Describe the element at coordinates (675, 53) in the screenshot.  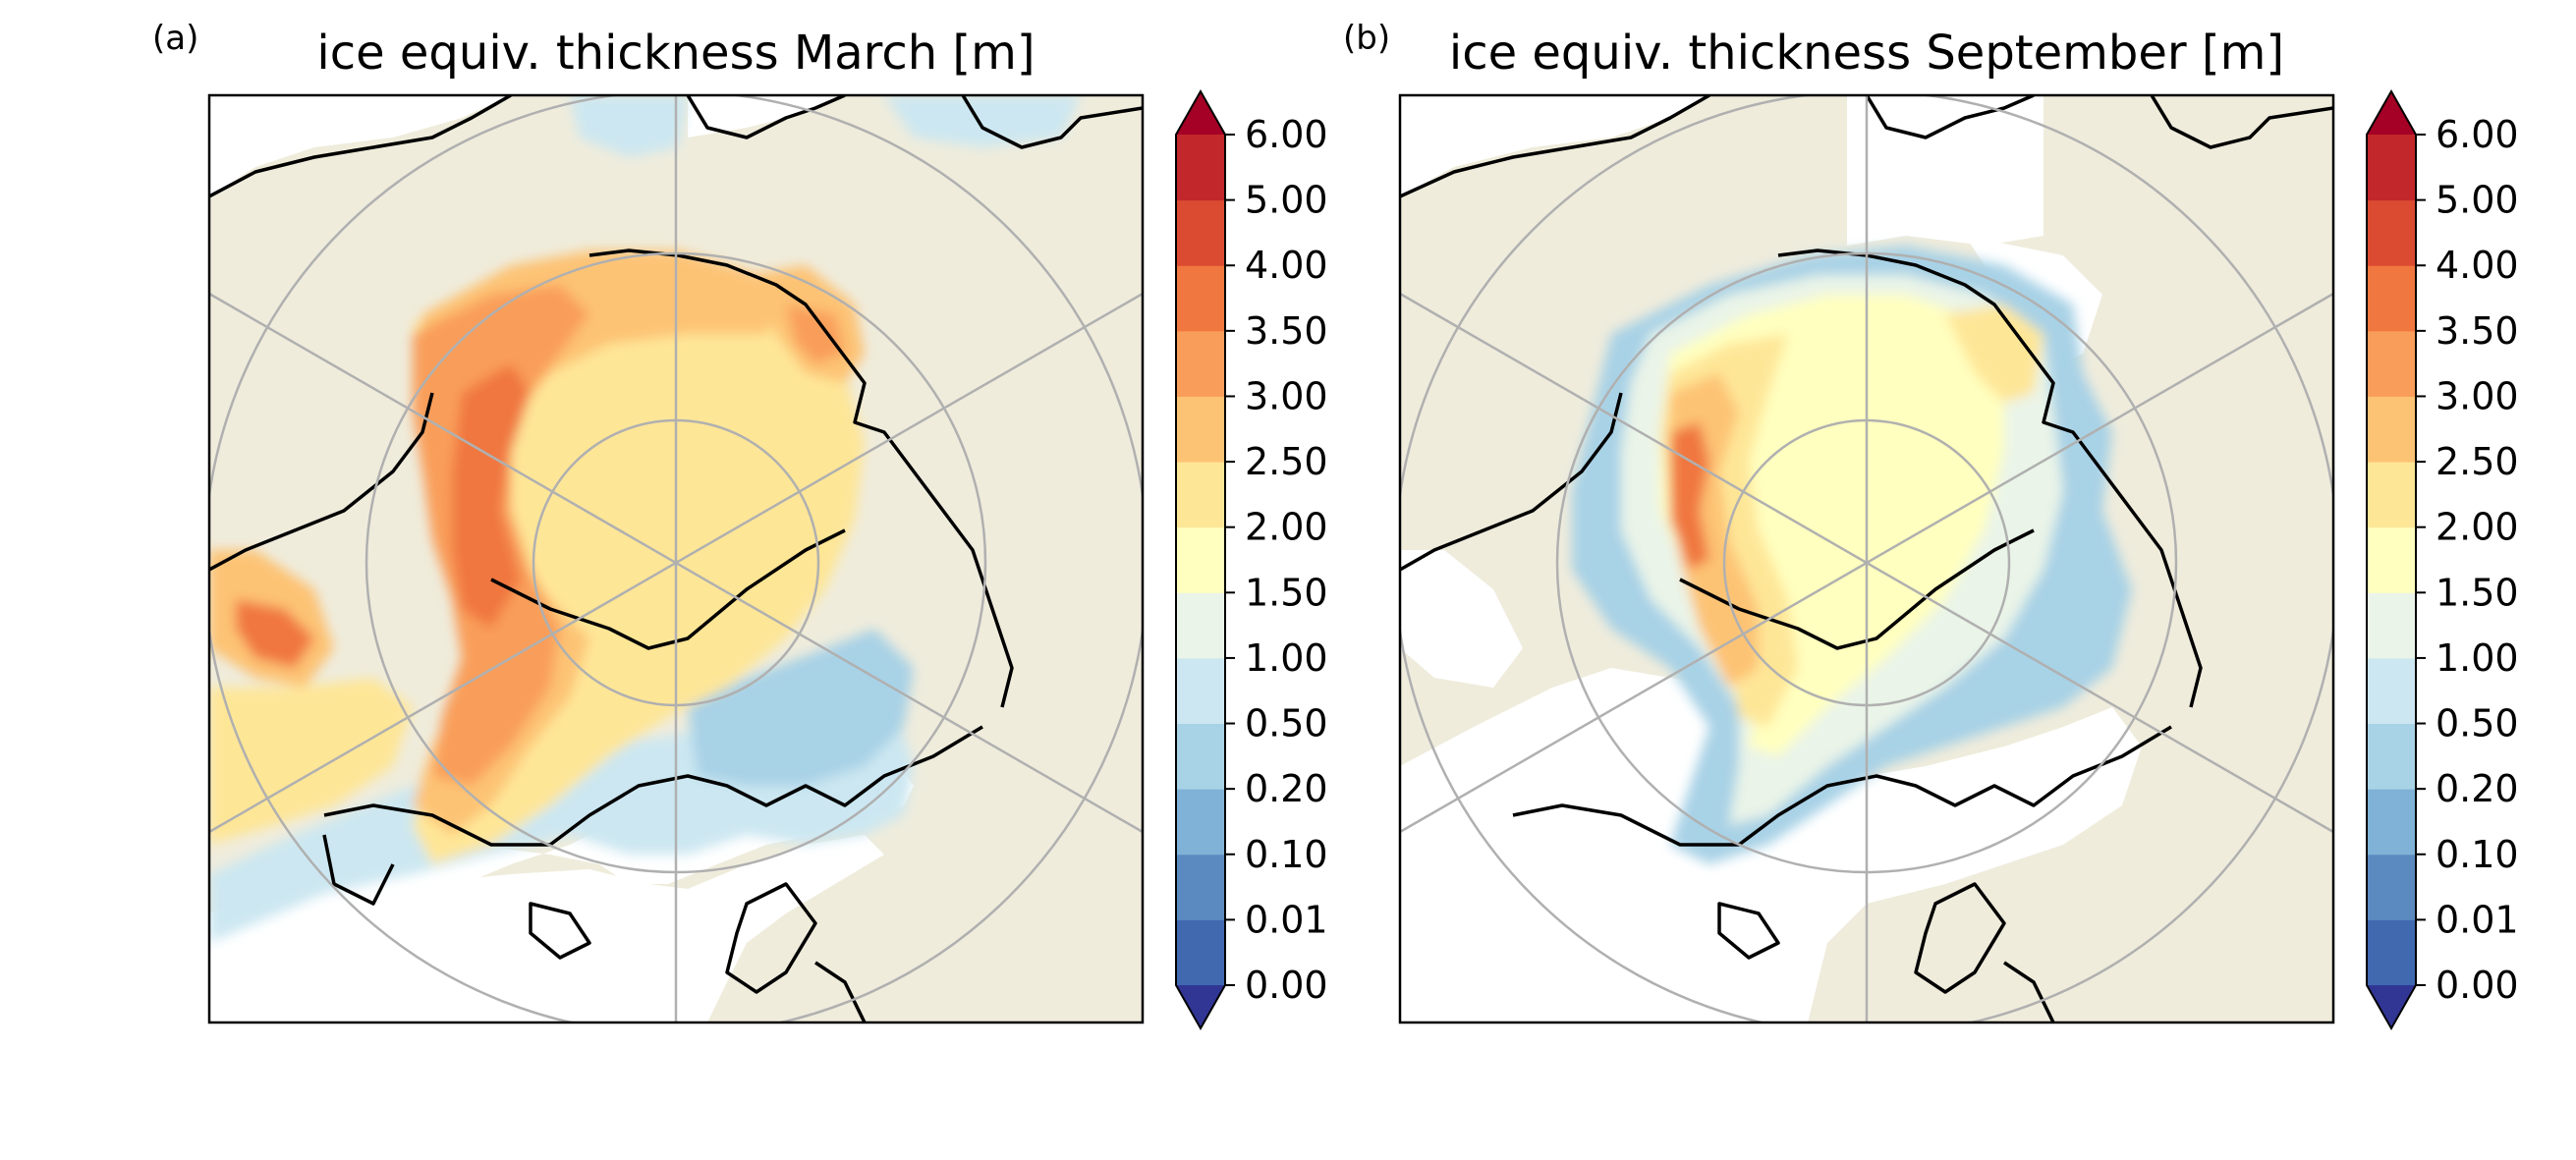
I see `panel-a-title: ice equiv. thickness March [m]` at that location.